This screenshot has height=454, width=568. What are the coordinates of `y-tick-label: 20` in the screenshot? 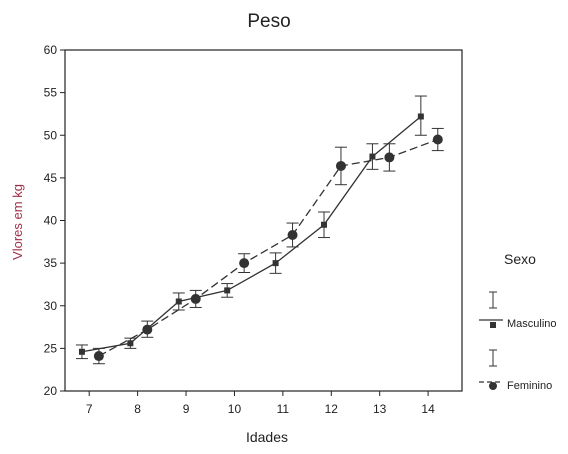 It's located at (51, 391).